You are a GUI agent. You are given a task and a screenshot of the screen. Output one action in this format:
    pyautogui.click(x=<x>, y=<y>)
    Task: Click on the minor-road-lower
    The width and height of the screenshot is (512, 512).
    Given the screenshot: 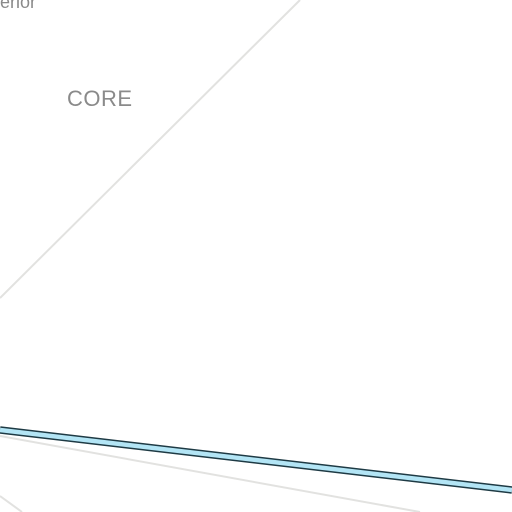 What is the action you would take?
    pyautogui.click(x=210, y=473)
    